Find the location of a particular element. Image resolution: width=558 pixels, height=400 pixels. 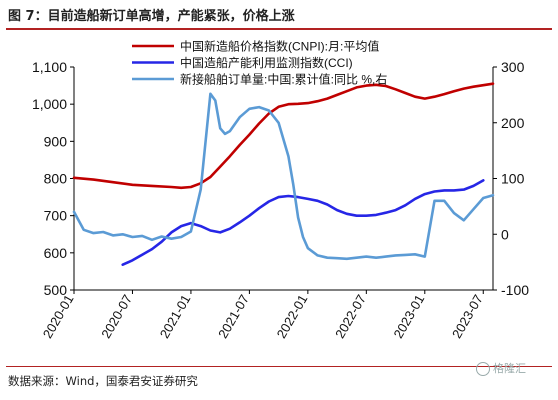

x-tick-label: 2023-01 is located at coordinates (409, 316).